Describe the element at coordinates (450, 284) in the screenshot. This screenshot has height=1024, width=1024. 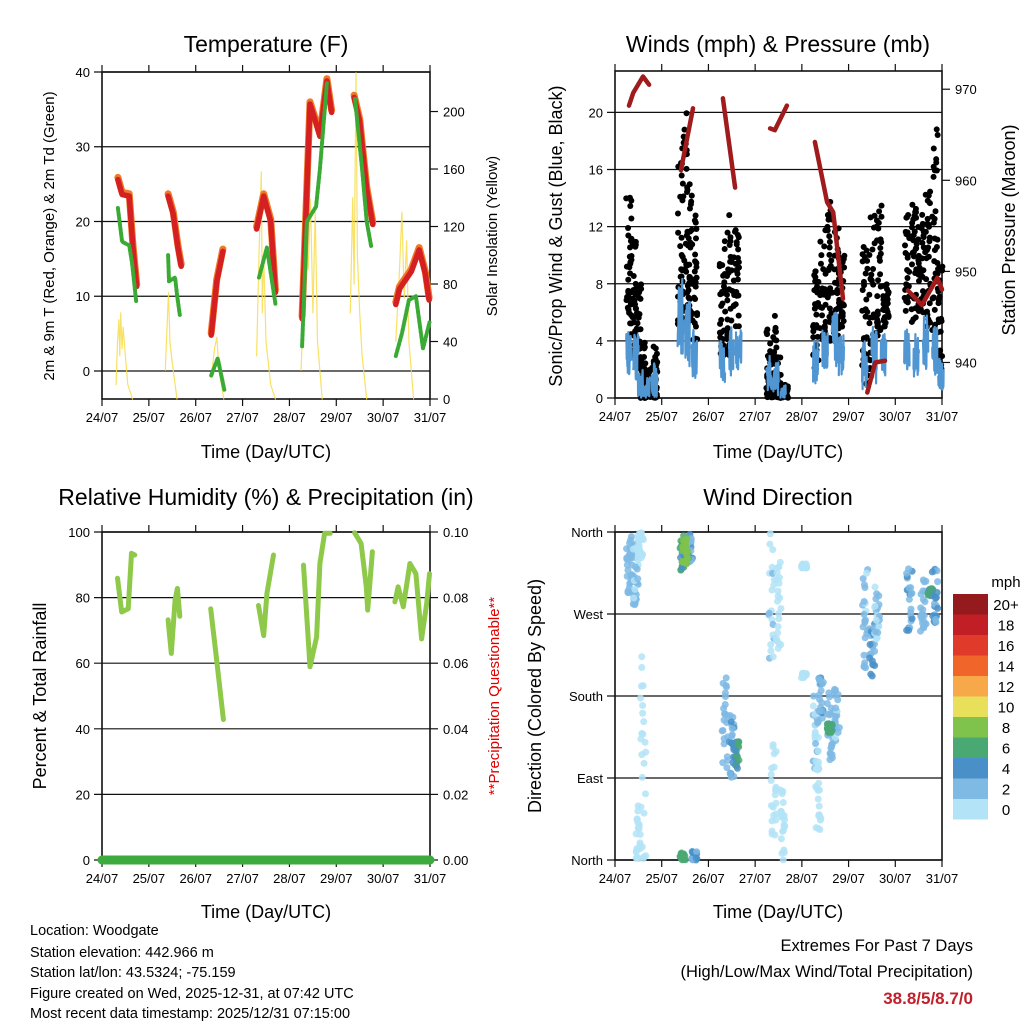
I see `y-right-tick-label: 80` at that location.